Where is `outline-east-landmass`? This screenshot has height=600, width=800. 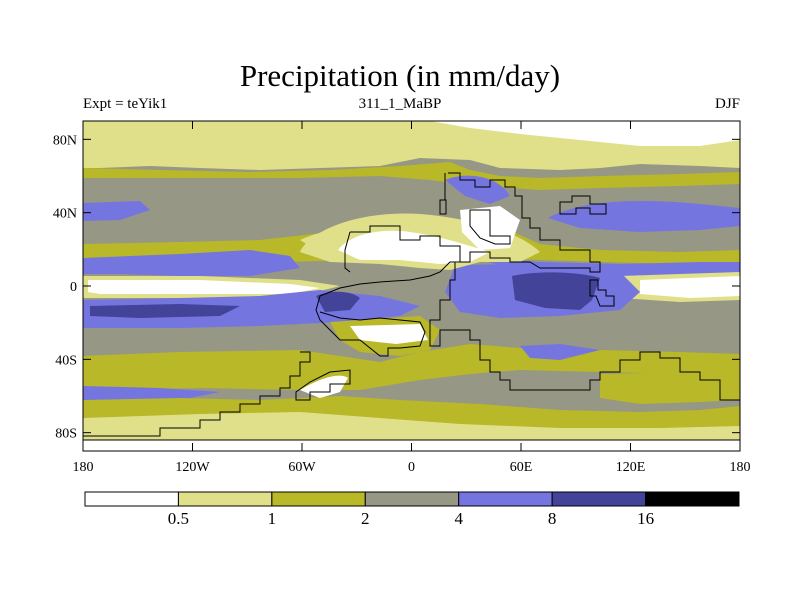 outline-east-landmass is located at coordinates (583, 205).